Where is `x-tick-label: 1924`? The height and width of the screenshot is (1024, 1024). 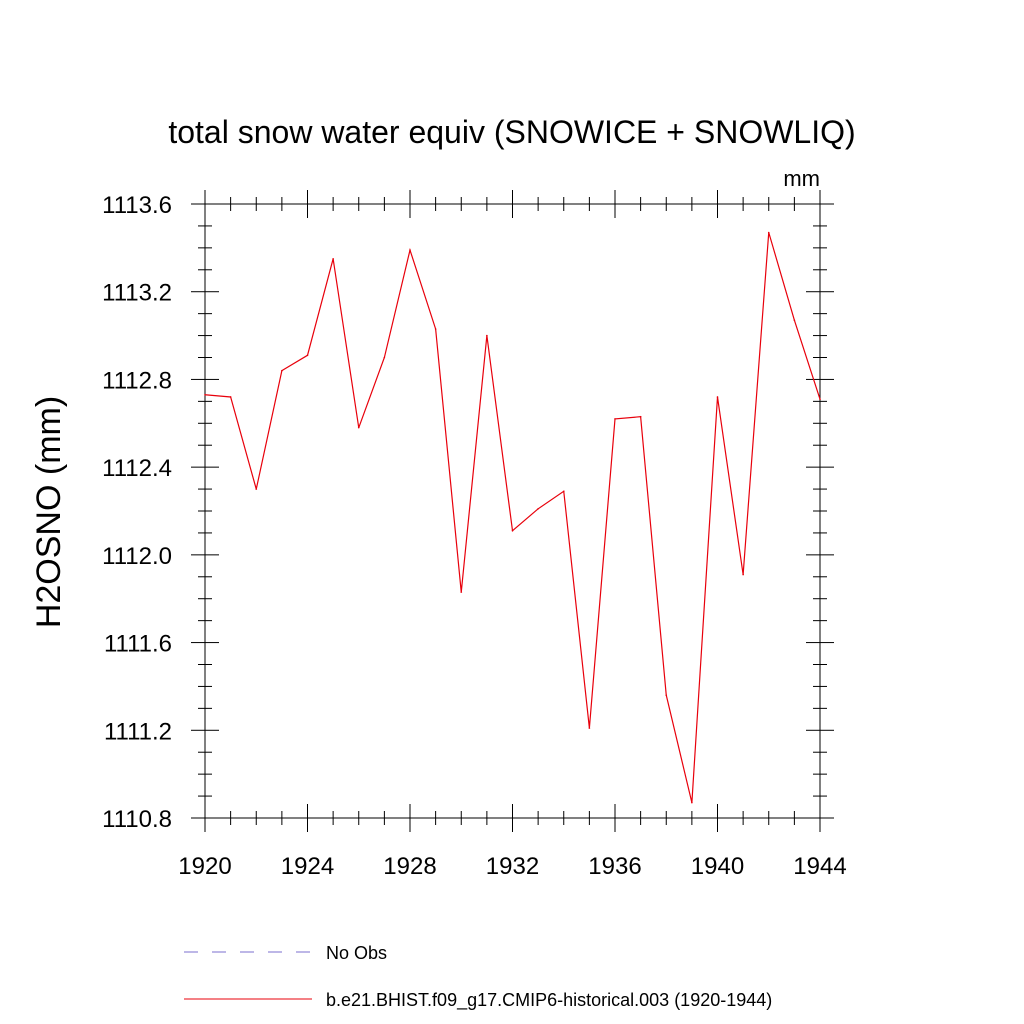 x-tick-label: 1924 is located at coordinates (307, 866).